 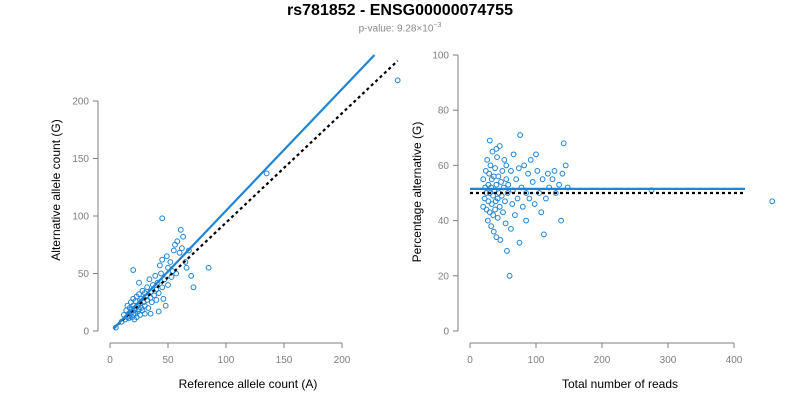 I want to click on left-y-tick-label: 150, so click(x=80, y=159).